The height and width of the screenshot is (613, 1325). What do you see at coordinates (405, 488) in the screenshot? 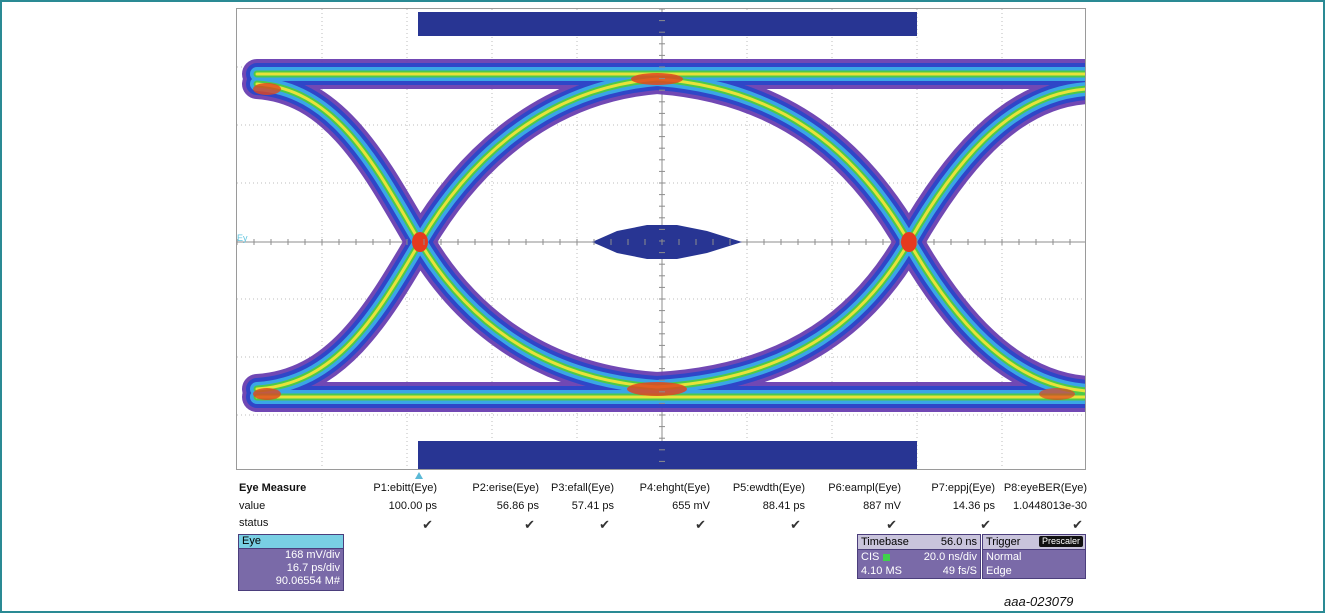
I see `param-header-p1: P1:ebitt(Eye)` at bounding box center [405, 488].